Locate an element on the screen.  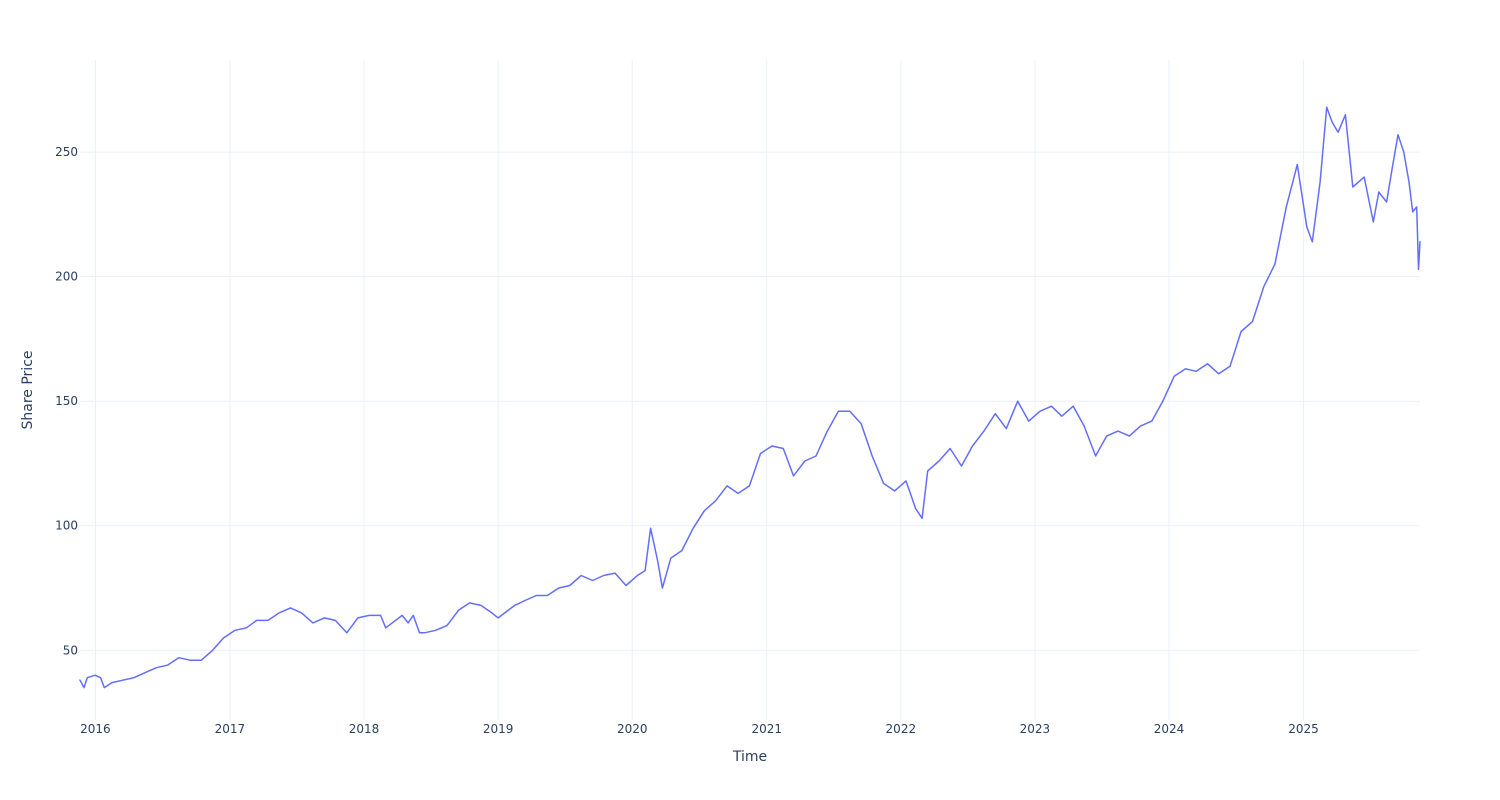
y-tick-label: 50 is located at coordinates (70, 650).